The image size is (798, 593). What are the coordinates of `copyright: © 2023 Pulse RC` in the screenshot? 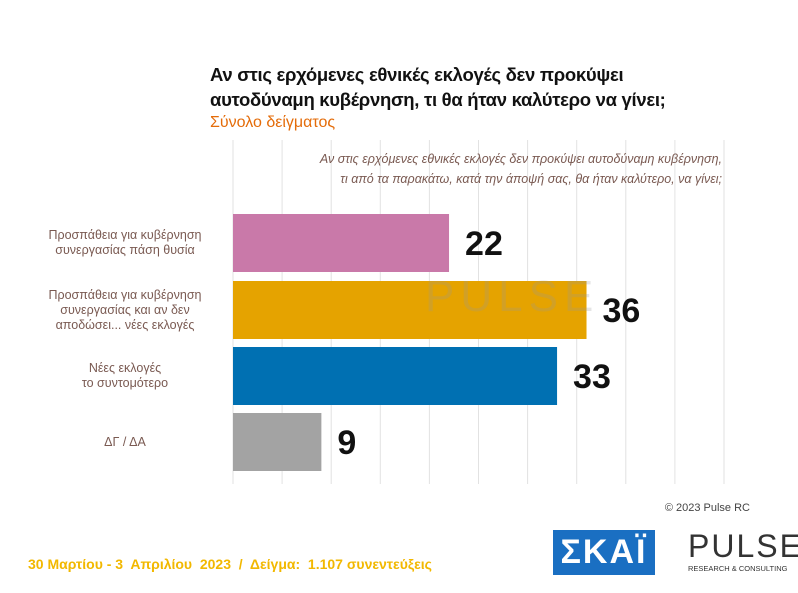 It's located at (707, 508).